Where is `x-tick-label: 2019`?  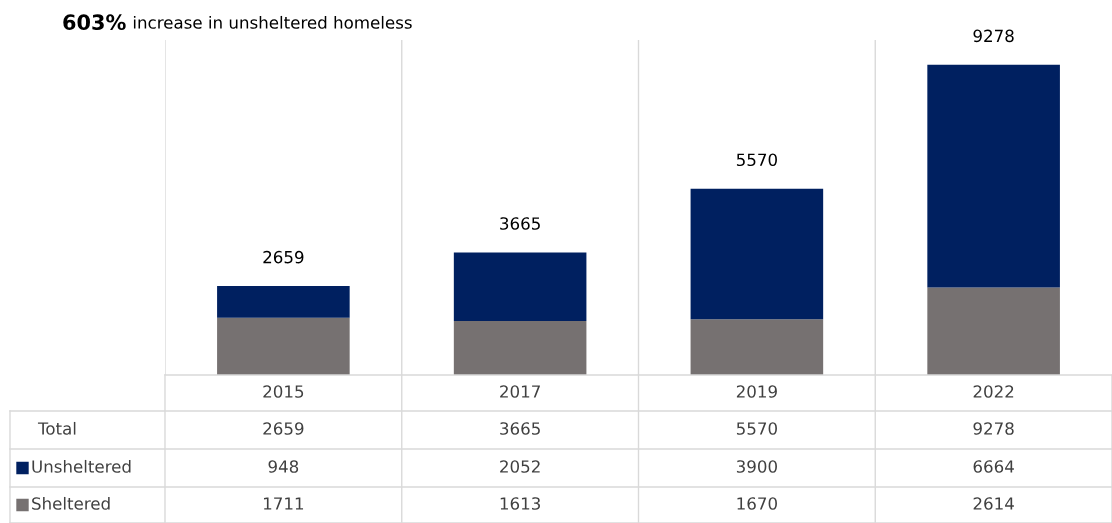 x-tick-label: 2019 is located at coordinates (756, 391).